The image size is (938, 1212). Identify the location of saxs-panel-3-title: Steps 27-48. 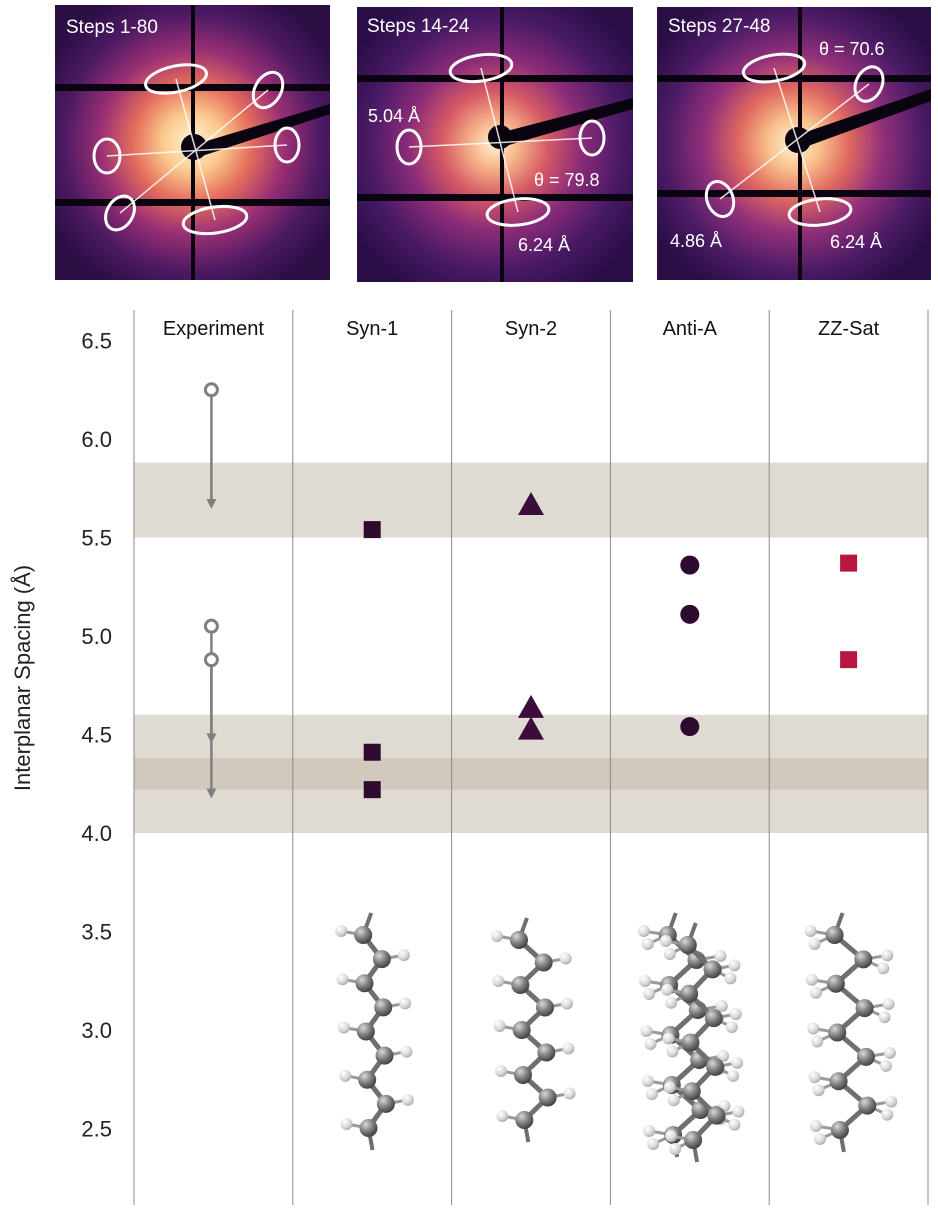
(719, 26).